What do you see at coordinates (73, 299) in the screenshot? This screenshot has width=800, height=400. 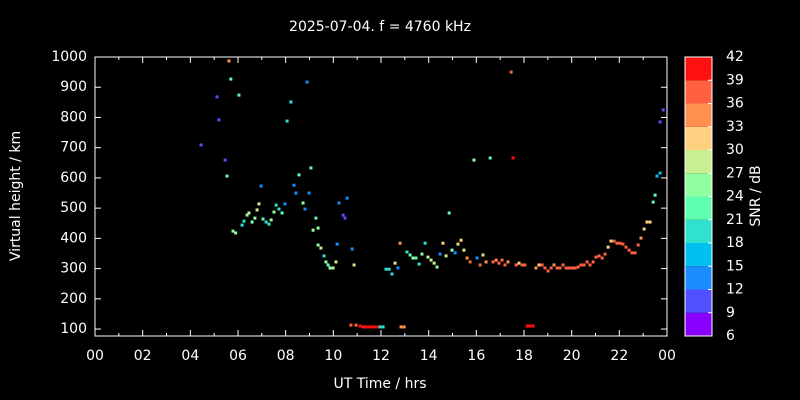 I see `y-tick-label: 200` at bounding box center [73, 299].